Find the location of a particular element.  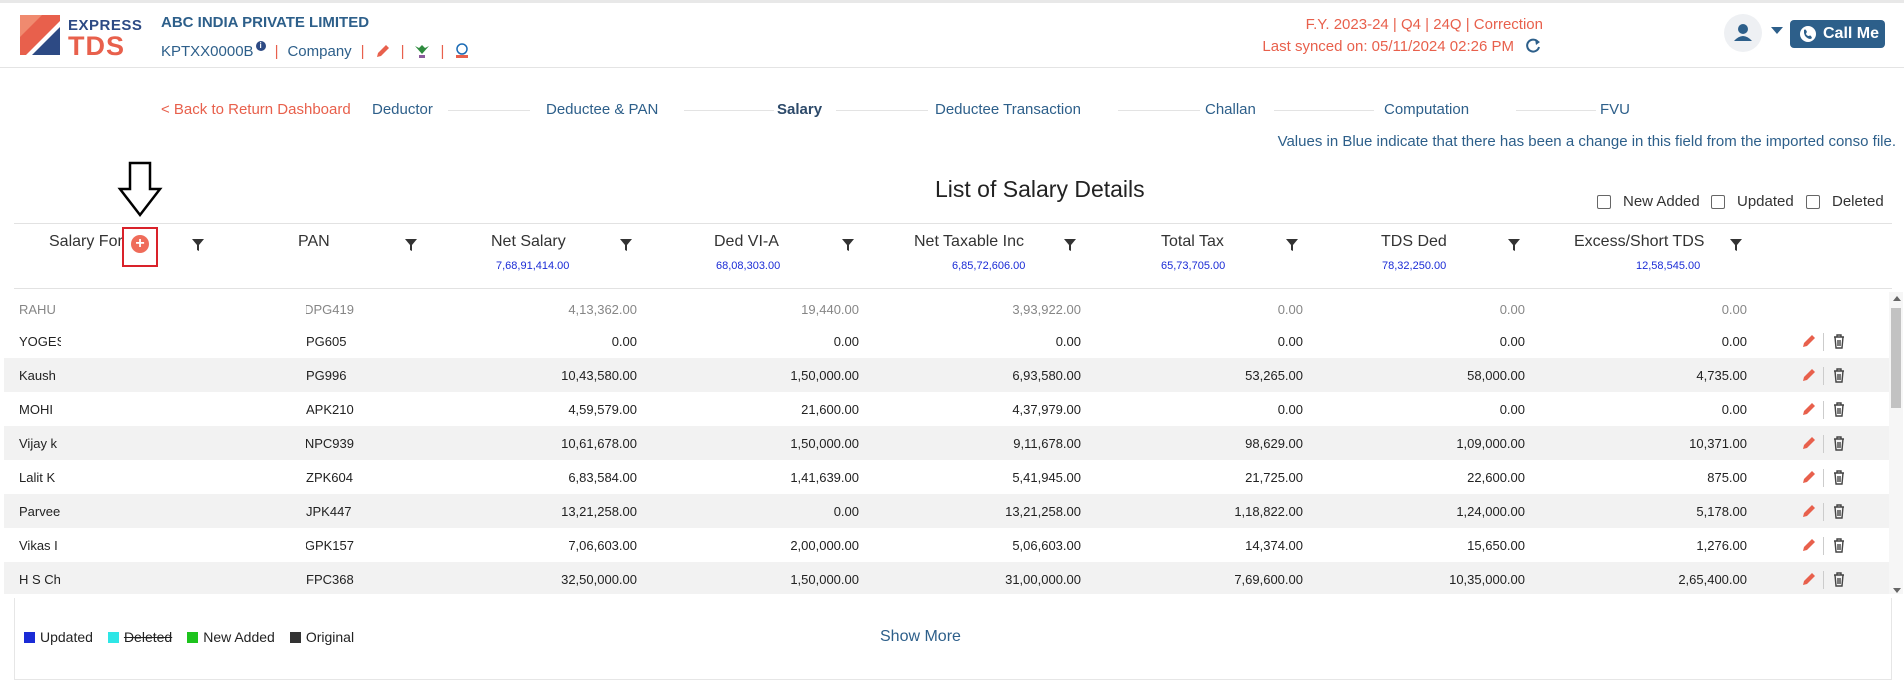

info-icon: i is located at coordinates (260, 46).